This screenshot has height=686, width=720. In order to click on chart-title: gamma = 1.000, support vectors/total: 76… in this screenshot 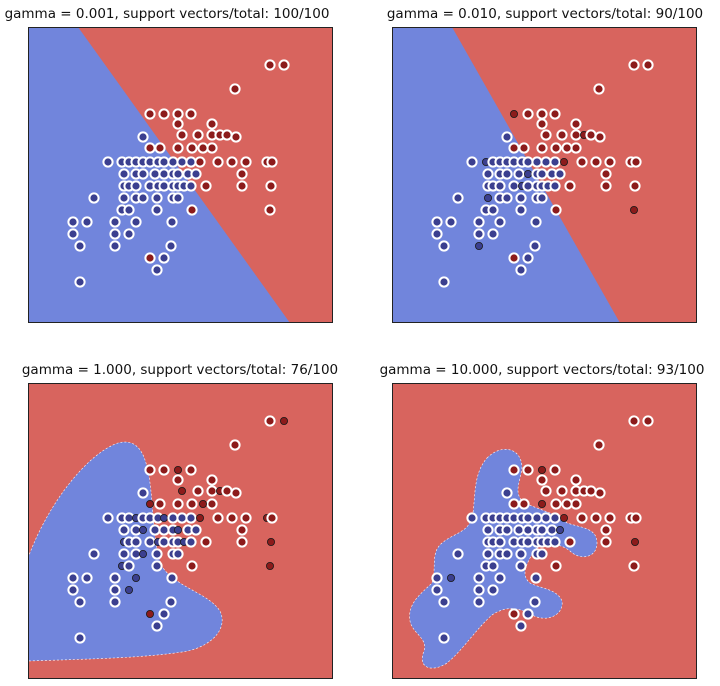, I will do `click(180, 370)`.